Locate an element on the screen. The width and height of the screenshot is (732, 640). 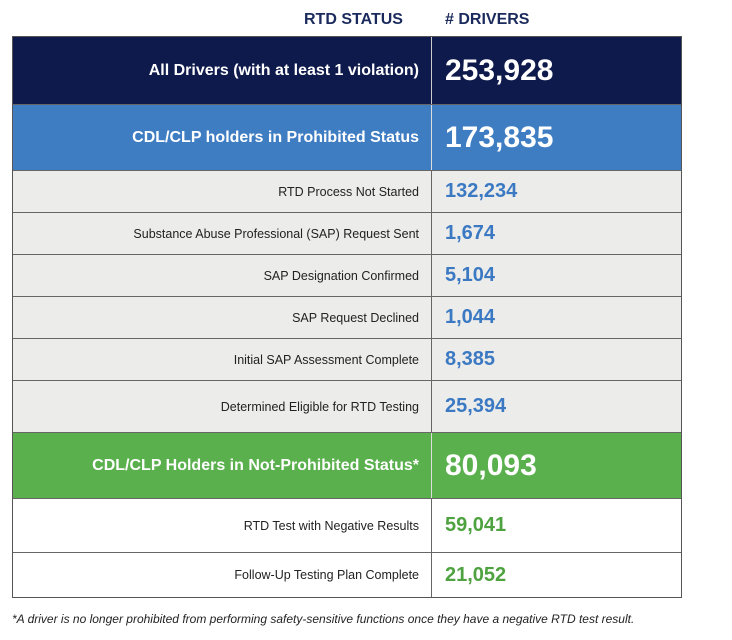
row-value: 173,835 is located at coordinates (499, 137).